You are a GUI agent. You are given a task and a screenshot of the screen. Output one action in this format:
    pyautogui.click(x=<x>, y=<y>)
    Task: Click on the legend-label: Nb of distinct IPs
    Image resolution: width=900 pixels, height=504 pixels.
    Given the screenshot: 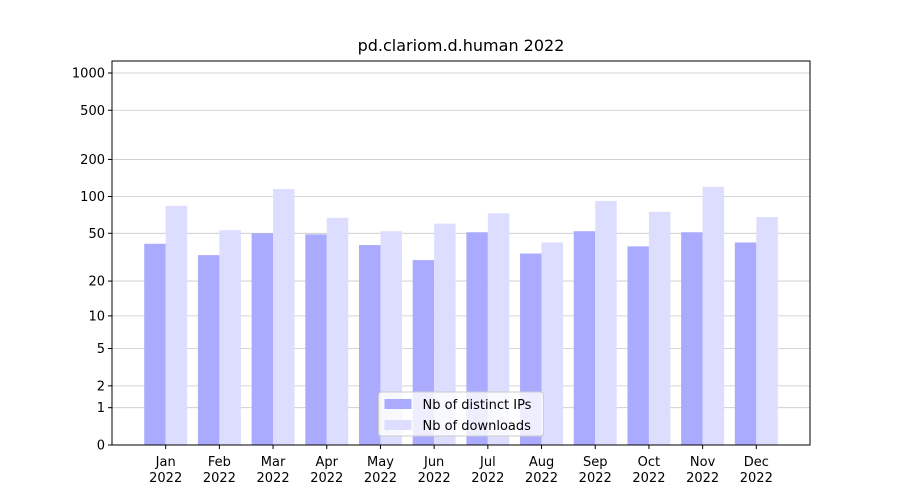 What is the action you would take?
    pyautogui.click(x=477, y=405)
    